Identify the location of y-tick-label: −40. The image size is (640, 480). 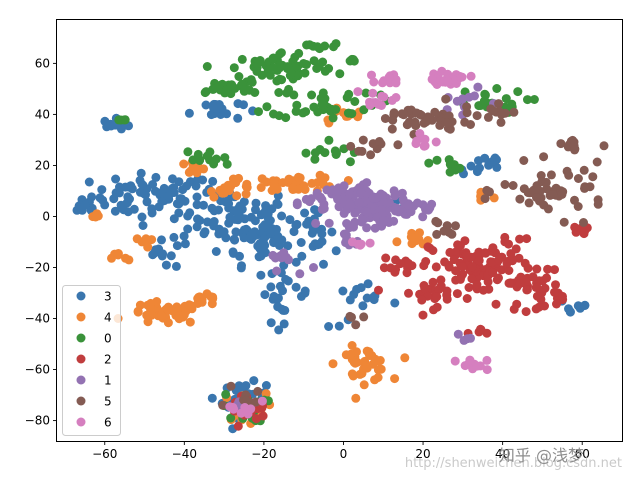
(37, 319).